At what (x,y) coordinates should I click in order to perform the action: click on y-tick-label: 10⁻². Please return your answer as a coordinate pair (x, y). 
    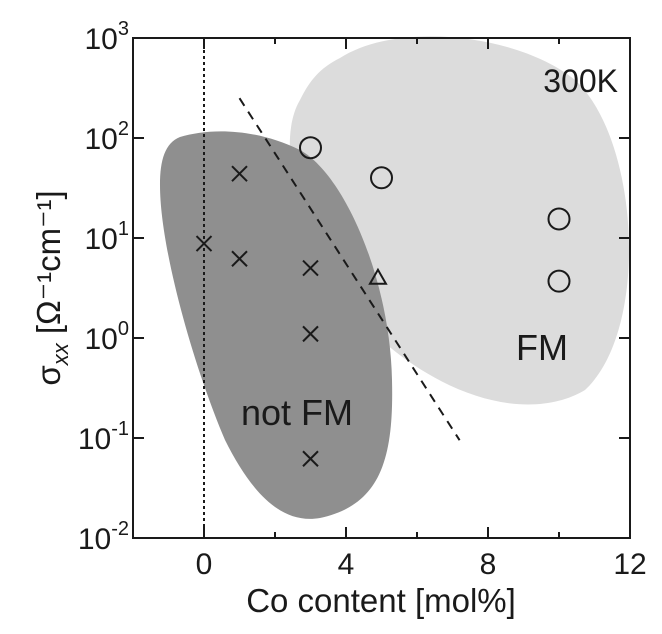
    Looking at the image, I should click on (103, 537).